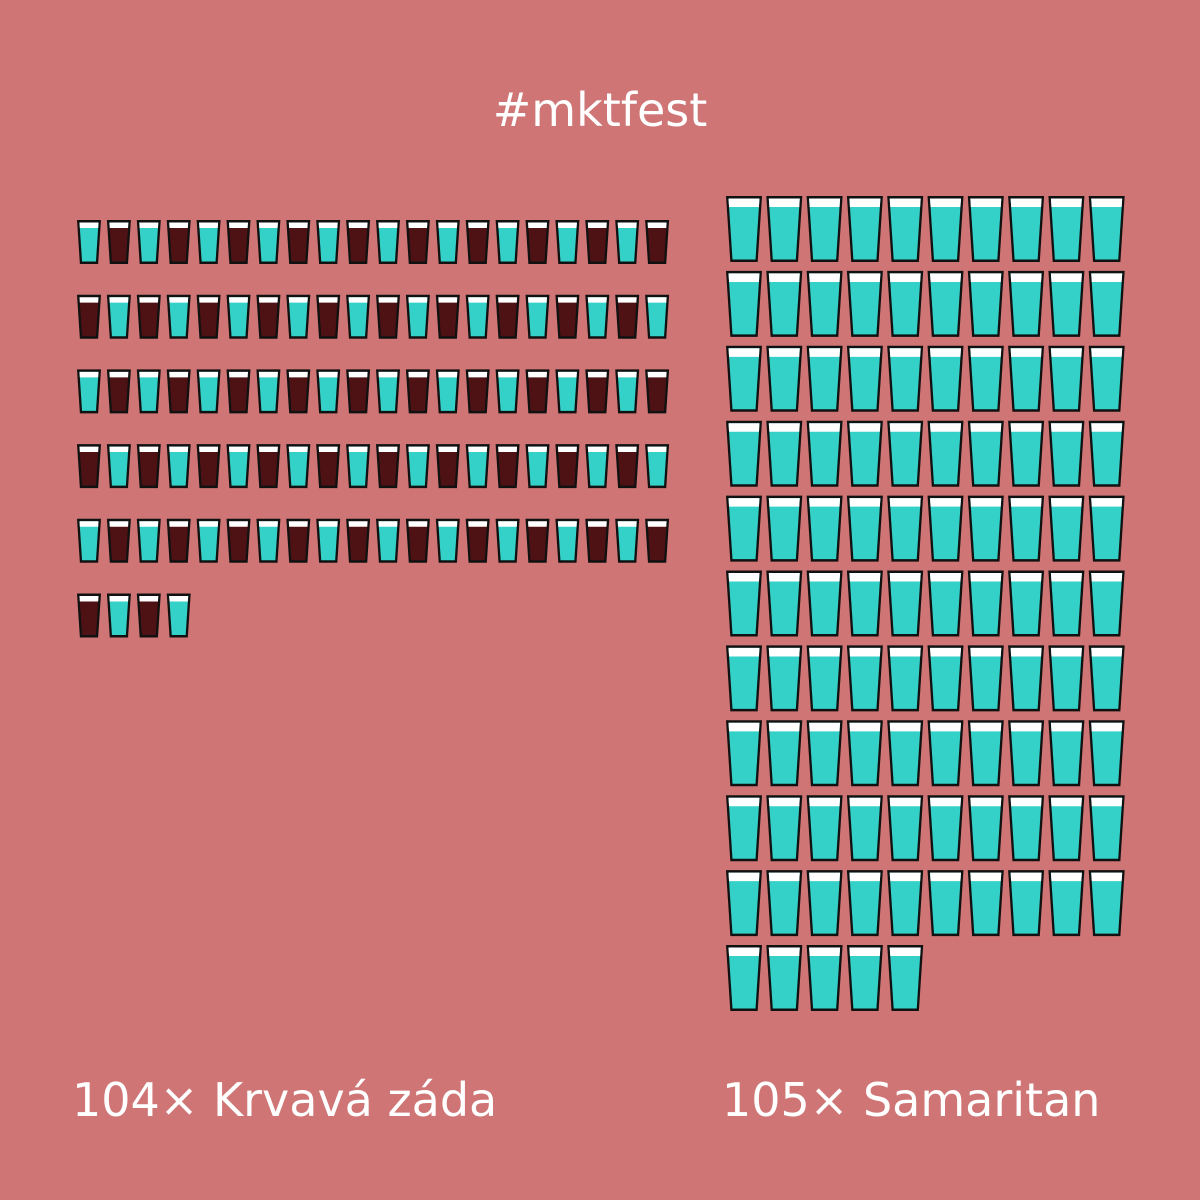  What do you see at coordinates (285, 1100) in the screenshot?
I see `krvava-zada-label: 104× Krvavá záda` at bounding box center [285, 1100].